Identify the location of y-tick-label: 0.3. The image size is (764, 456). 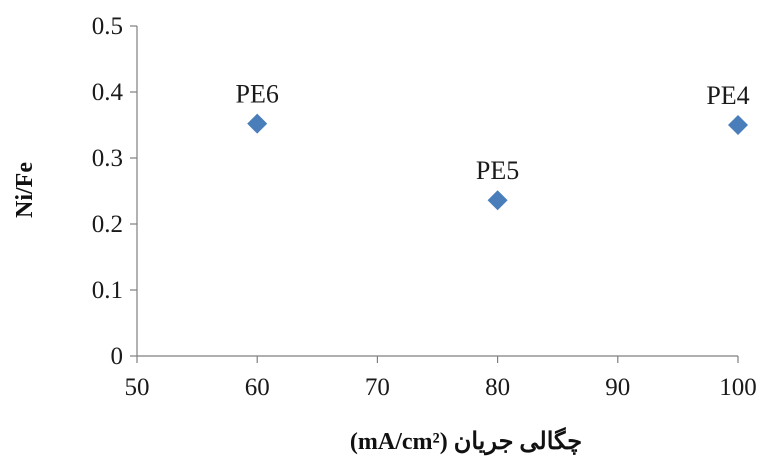
(107, 158).